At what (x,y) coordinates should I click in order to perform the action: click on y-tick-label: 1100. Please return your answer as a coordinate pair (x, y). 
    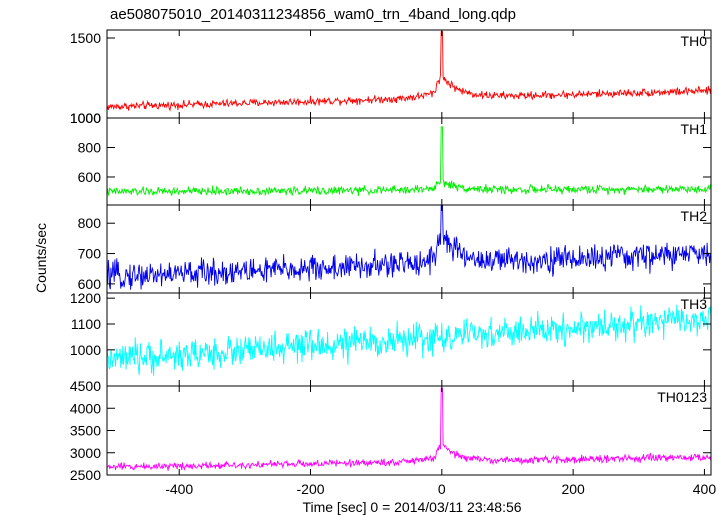
    Looking at the image, I should click on (86, 324).